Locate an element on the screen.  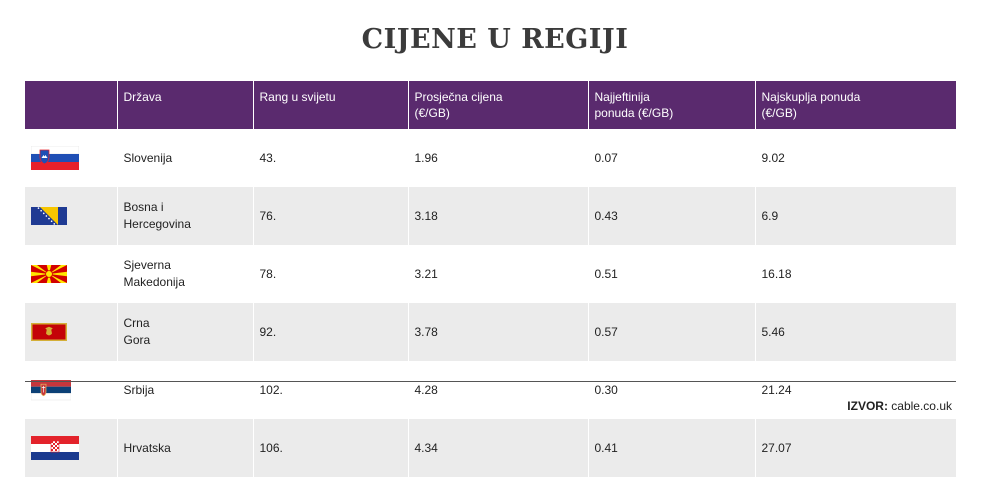
most-expensive-offer-cell: 27.07 is located at coordinates (855, 448).